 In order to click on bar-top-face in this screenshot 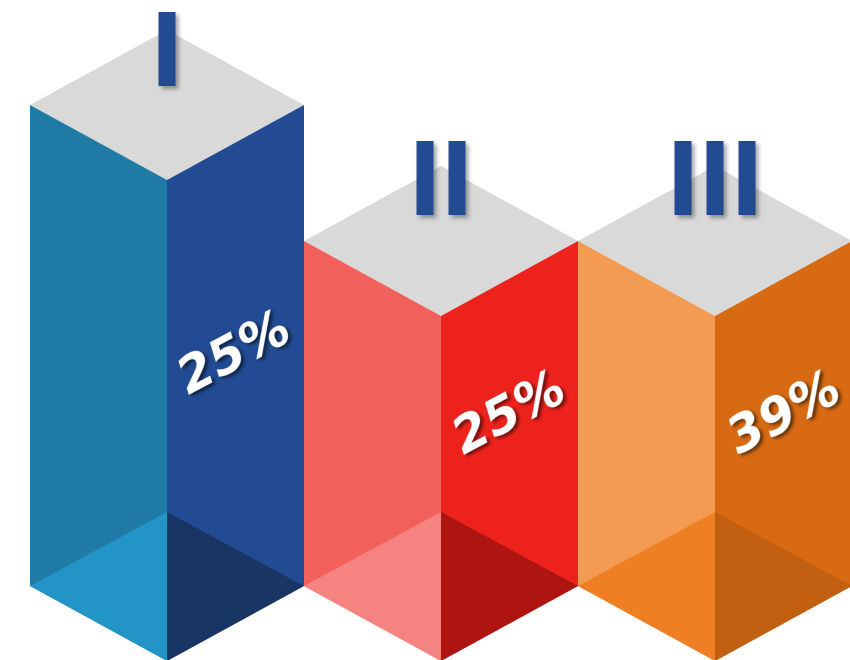, I will do `click(714, 241)`.